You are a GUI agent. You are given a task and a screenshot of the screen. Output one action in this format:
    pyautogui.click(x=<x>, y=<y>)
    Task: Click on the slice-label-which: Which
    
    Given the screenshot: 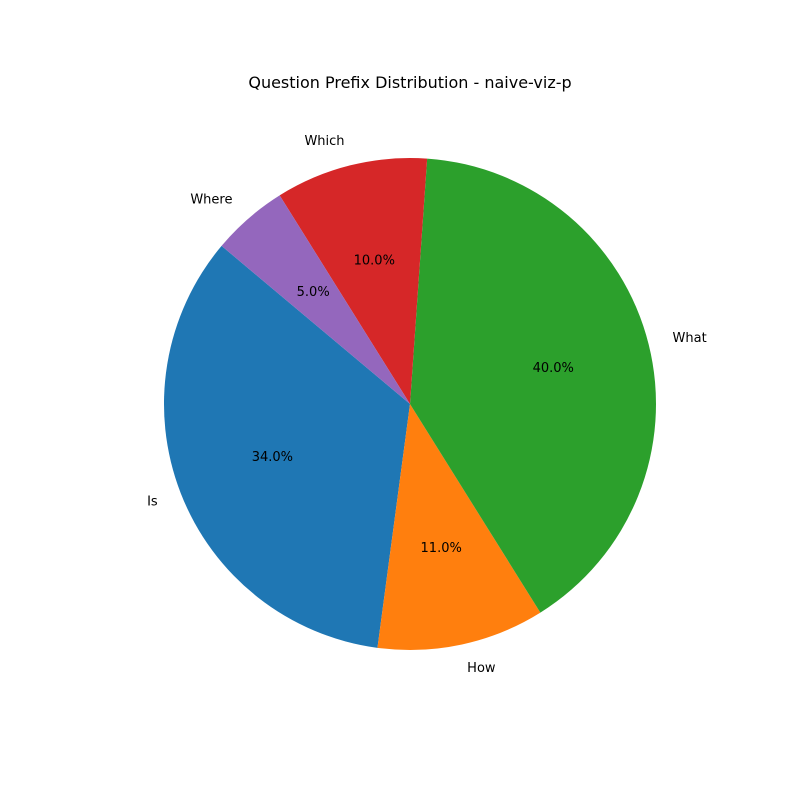 What is the action you would take?
    pyautogui.click(x=324, y=141)
    